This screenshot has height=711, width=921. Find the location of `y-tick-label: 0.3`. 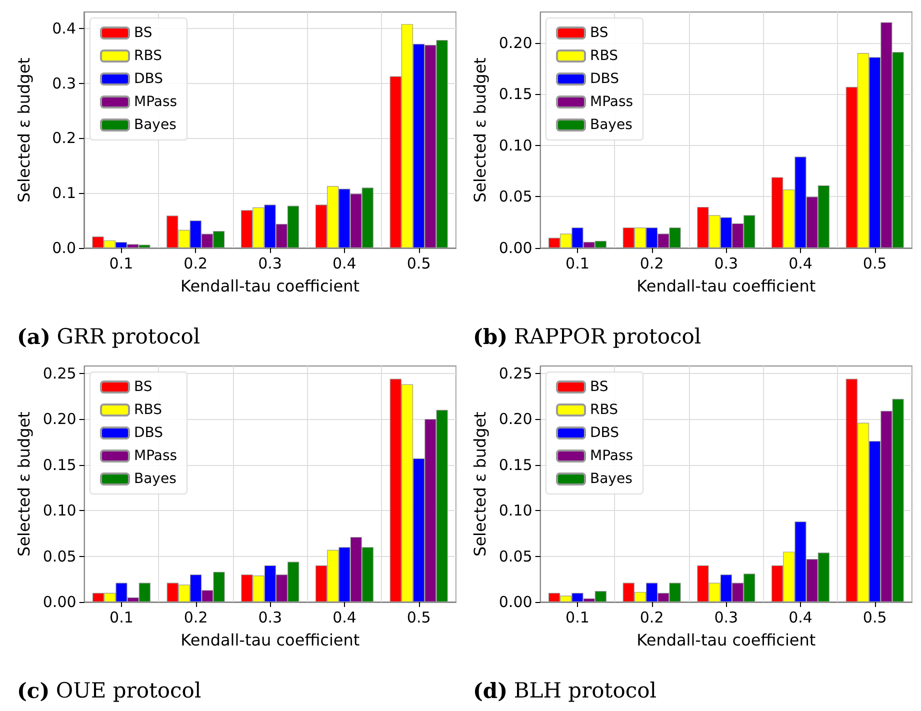

y-tick-label: 0.3 is located at coordinates (64, 83).